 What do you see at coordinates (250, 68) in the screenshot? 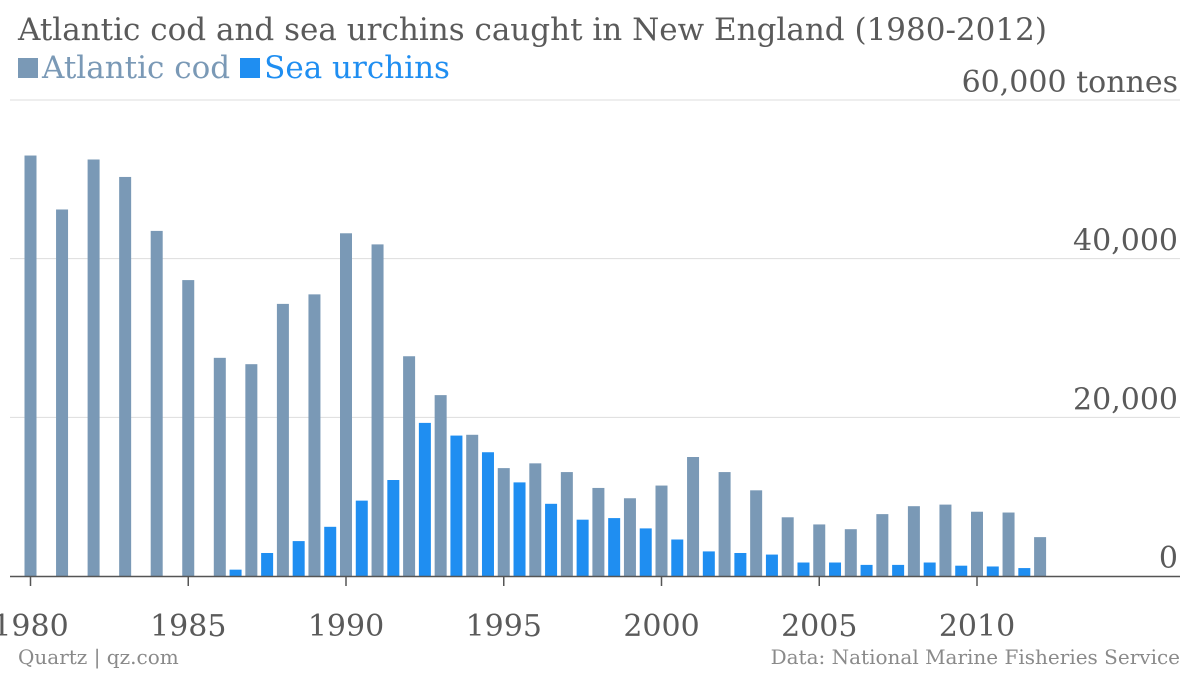
I see `legend-swatch-sea-urchins` at bounding box center [250, 68].